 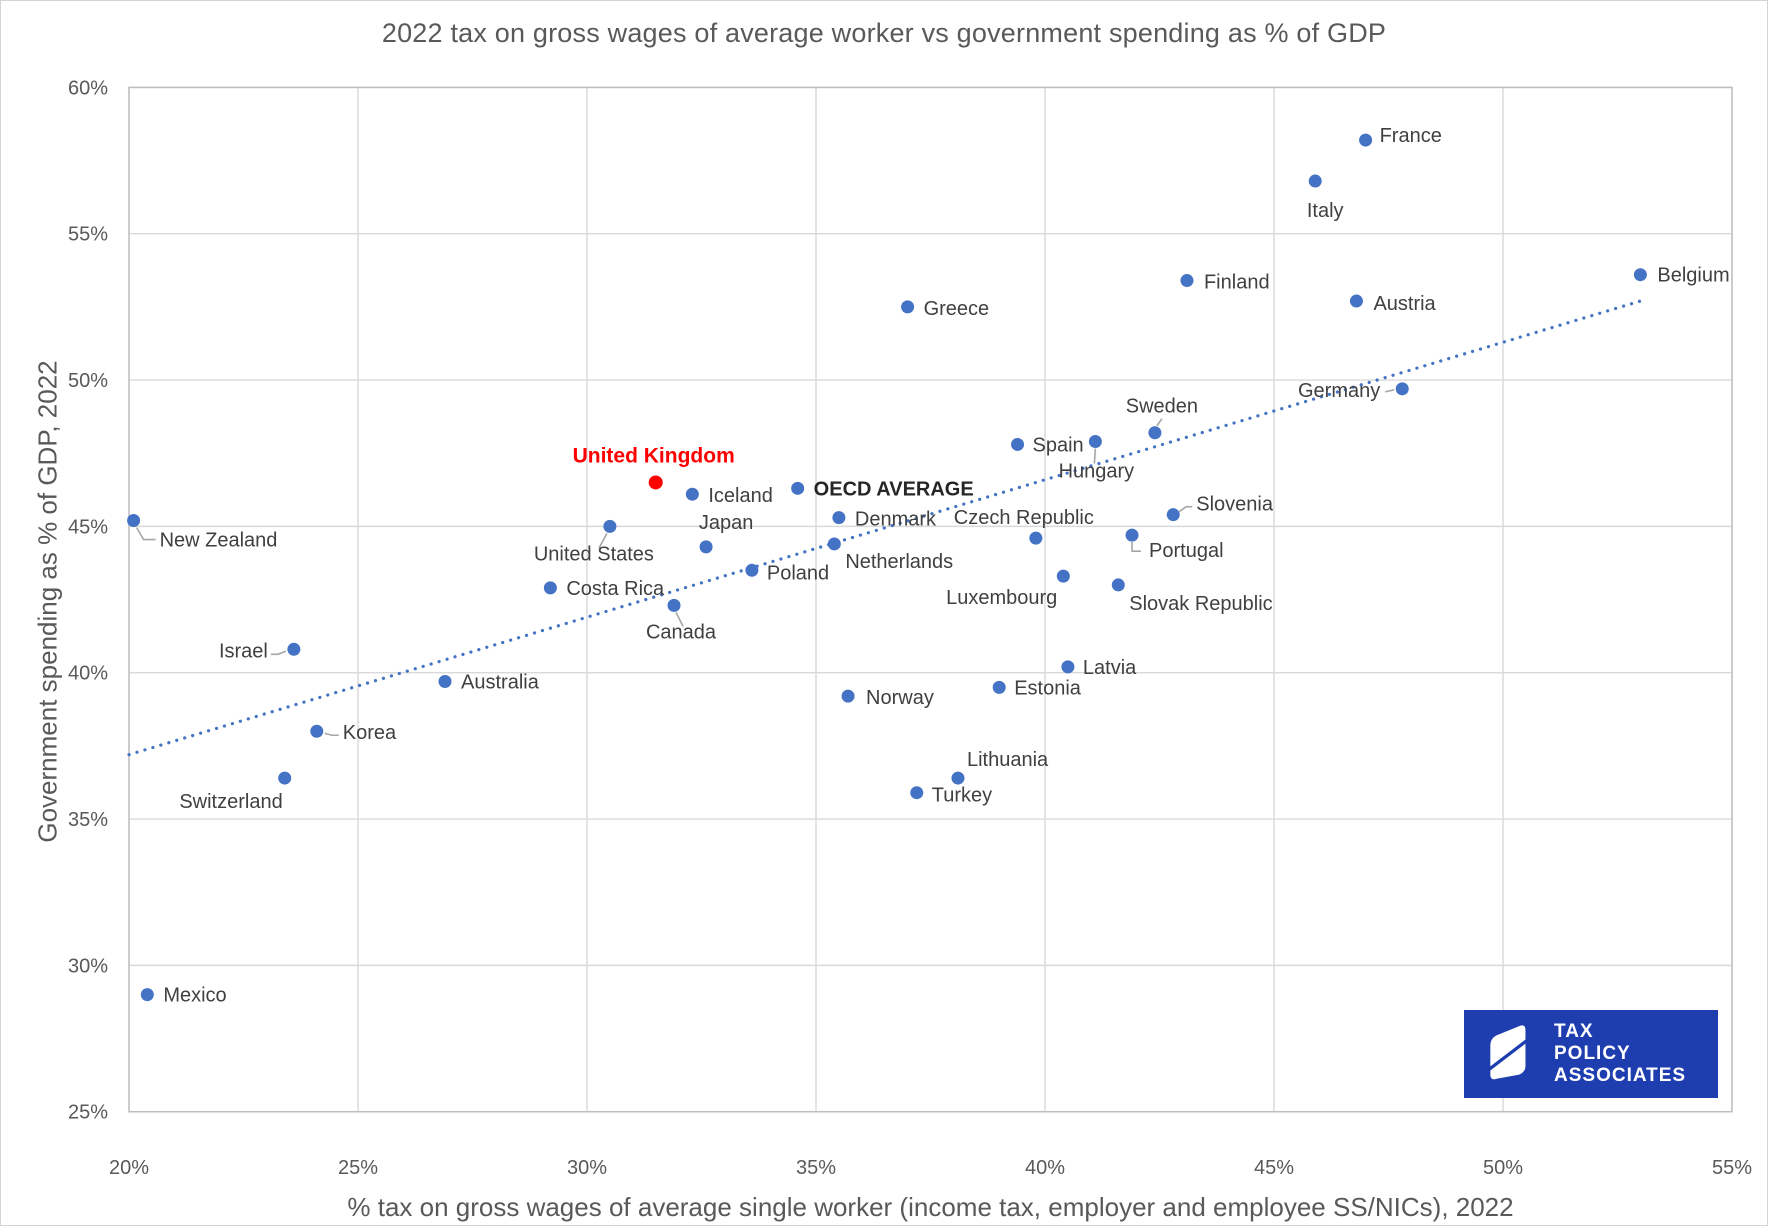 What do you see at coordinates (47, 601) in the screenshot?
I see `y-axis-title: Government spending as % of GDP, 2022` at bounding box center [47, 601].